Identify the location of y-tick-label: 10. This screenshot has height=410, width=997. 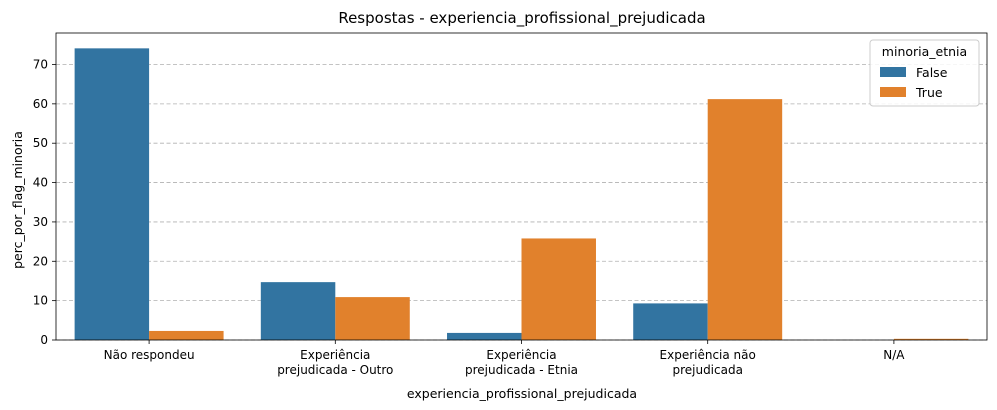
(40, 301).